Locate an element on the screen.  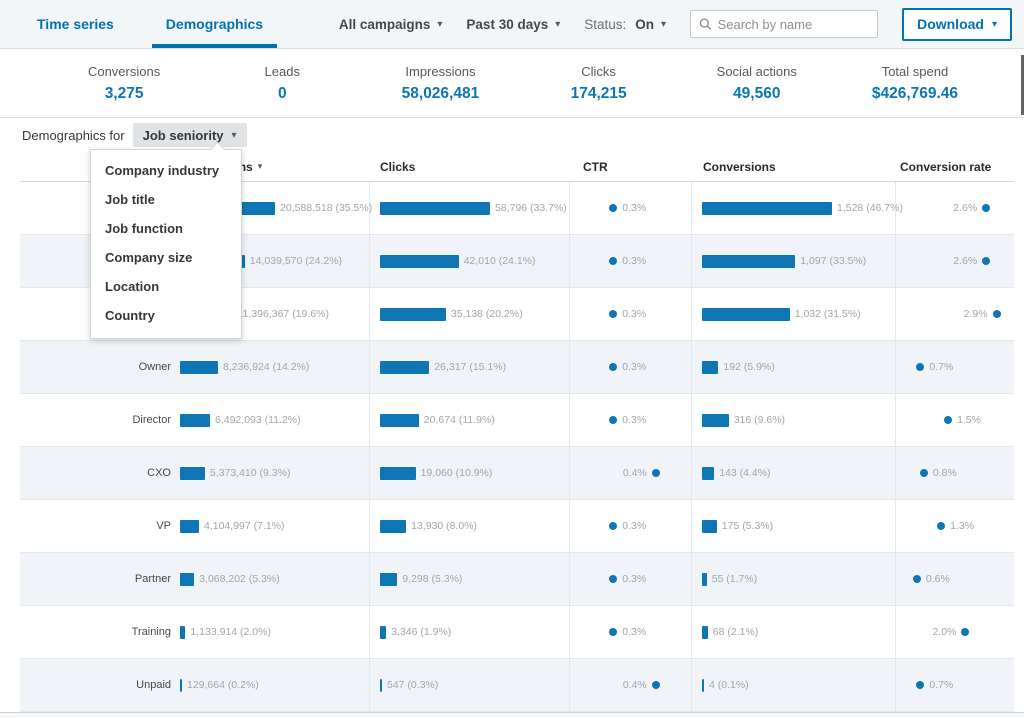
conversions: 1,528 (46.7%) is located at coordinates (797, 208).